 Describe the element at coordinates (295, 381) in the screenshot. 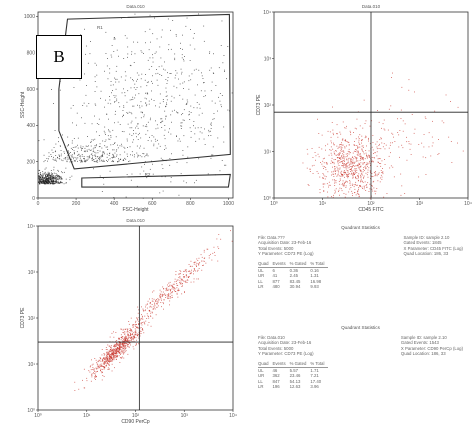

I see `table-cell: 54.13` at that location.